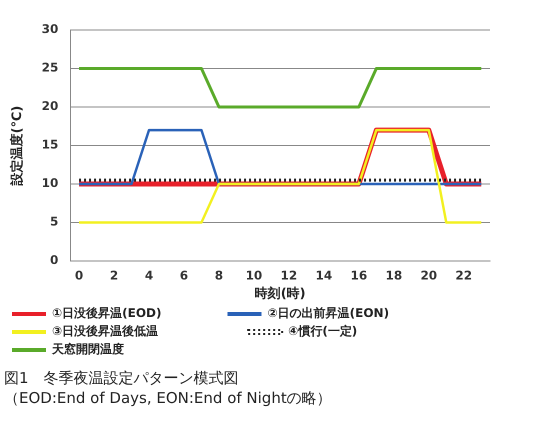 Image resolution: width=545 pixels, height=428 pixels. I want to click on x-tick-label: 12, so click(289, 275).